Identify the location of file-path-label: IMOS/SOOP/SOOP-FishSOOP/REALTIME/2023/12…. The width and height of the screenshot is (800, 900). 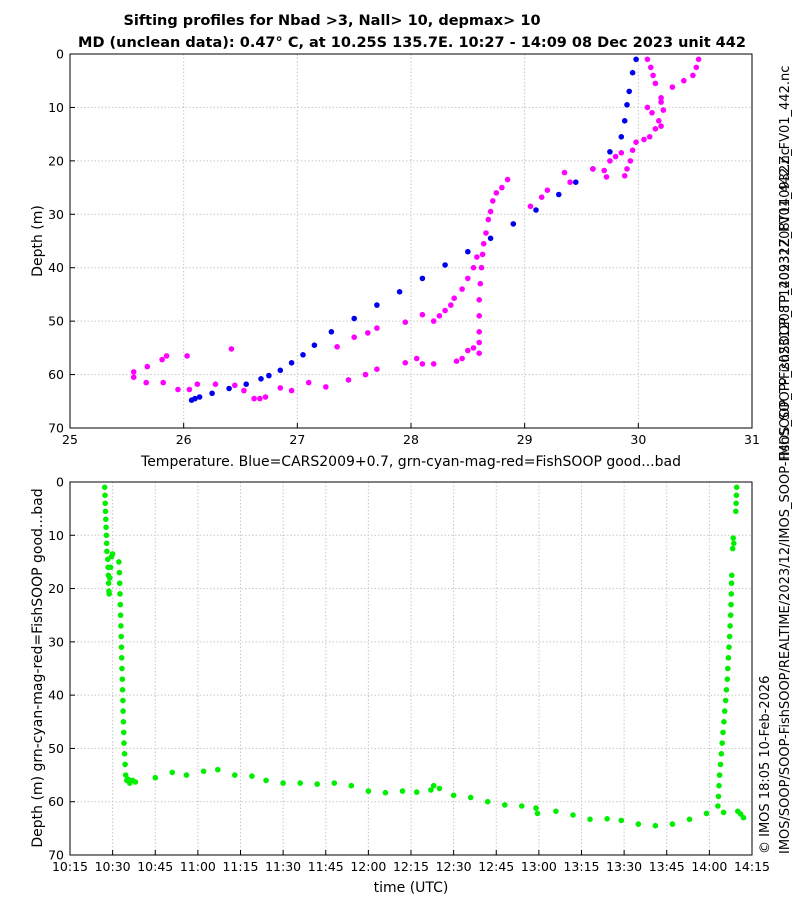
(785, 501).